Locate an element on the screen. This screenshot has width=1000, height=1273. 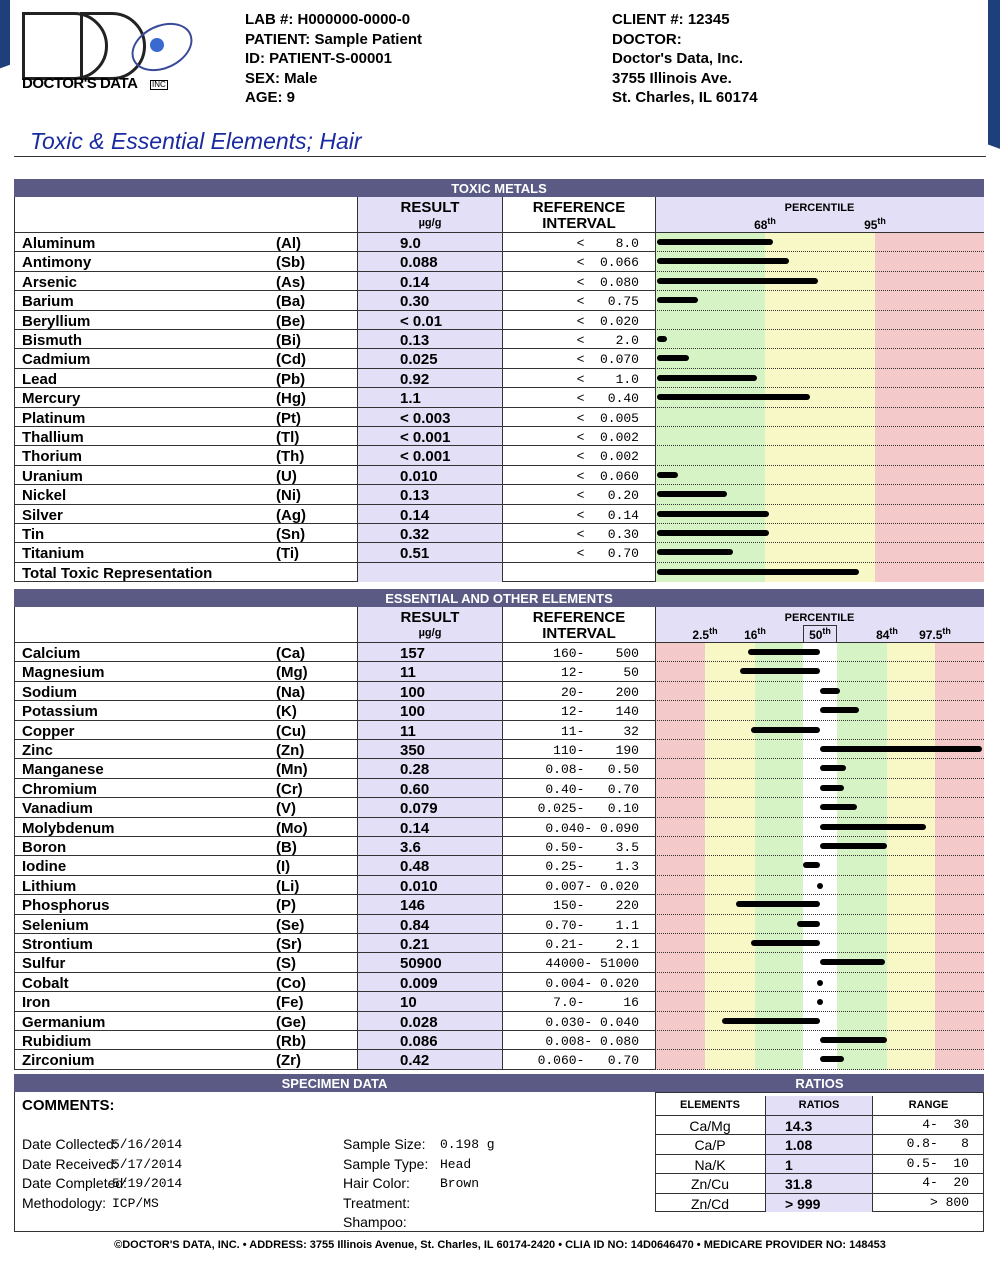
result: 0.51 is located at coordinates (415, 554).